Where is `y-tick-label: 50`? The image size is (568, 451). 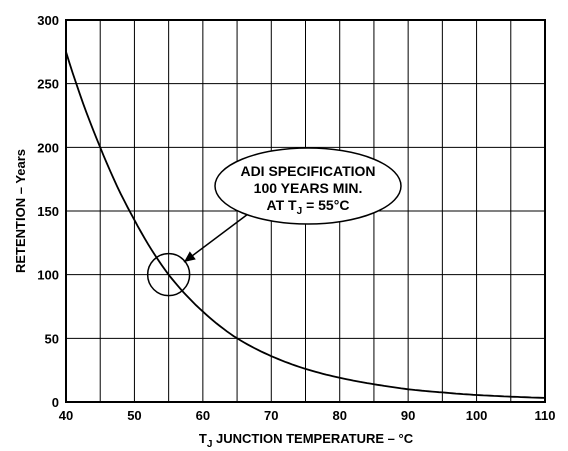 y-tick-label: 50 is located at coordinates (52, 338).